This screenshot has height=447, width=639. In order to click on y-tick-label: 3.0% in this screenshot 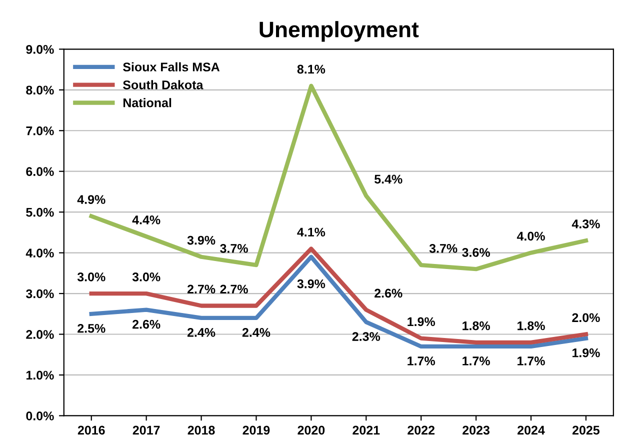, I will do `click(40, 293)`.